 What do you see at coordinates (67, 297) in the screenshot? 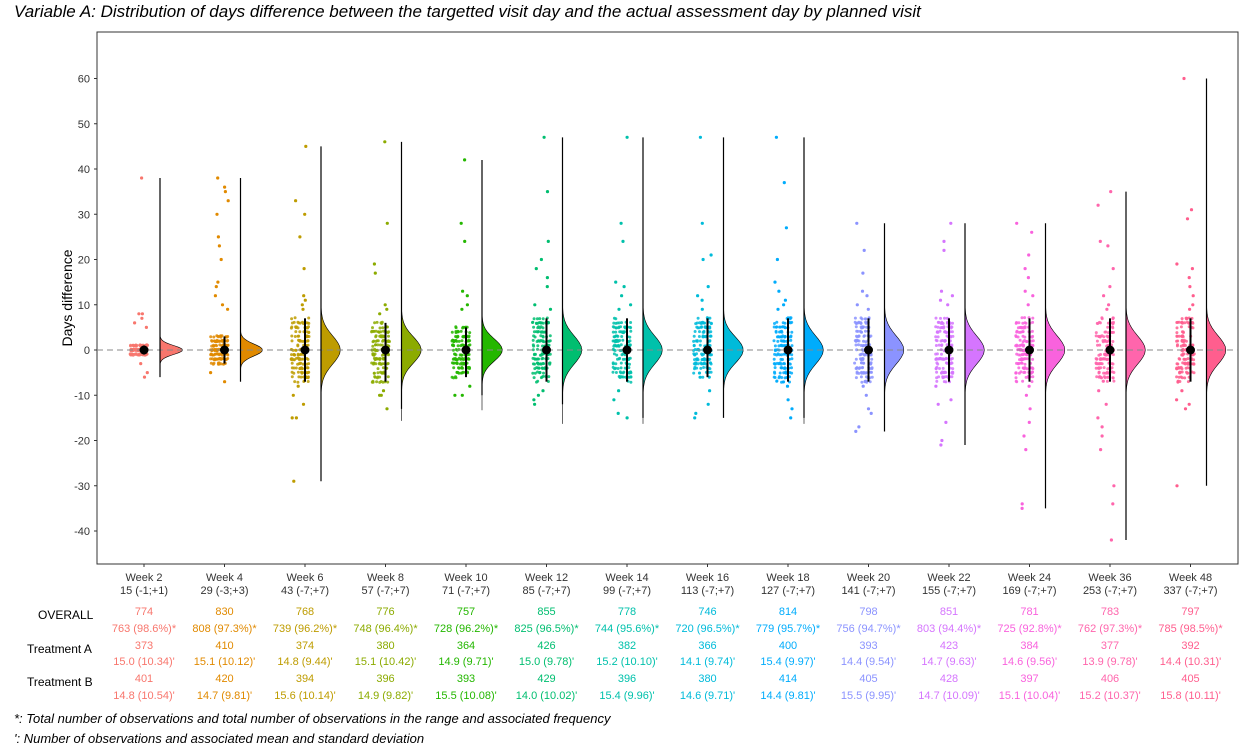
I see `y-axis-label: Days difference` at bounding box center [67, 297].